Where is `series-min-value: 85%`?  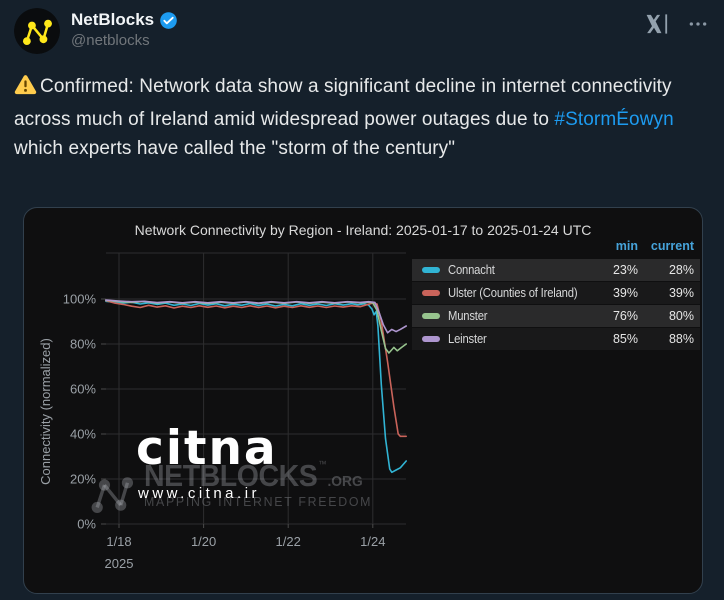 series-min-value: 85% is located at coordinates (625, 339).